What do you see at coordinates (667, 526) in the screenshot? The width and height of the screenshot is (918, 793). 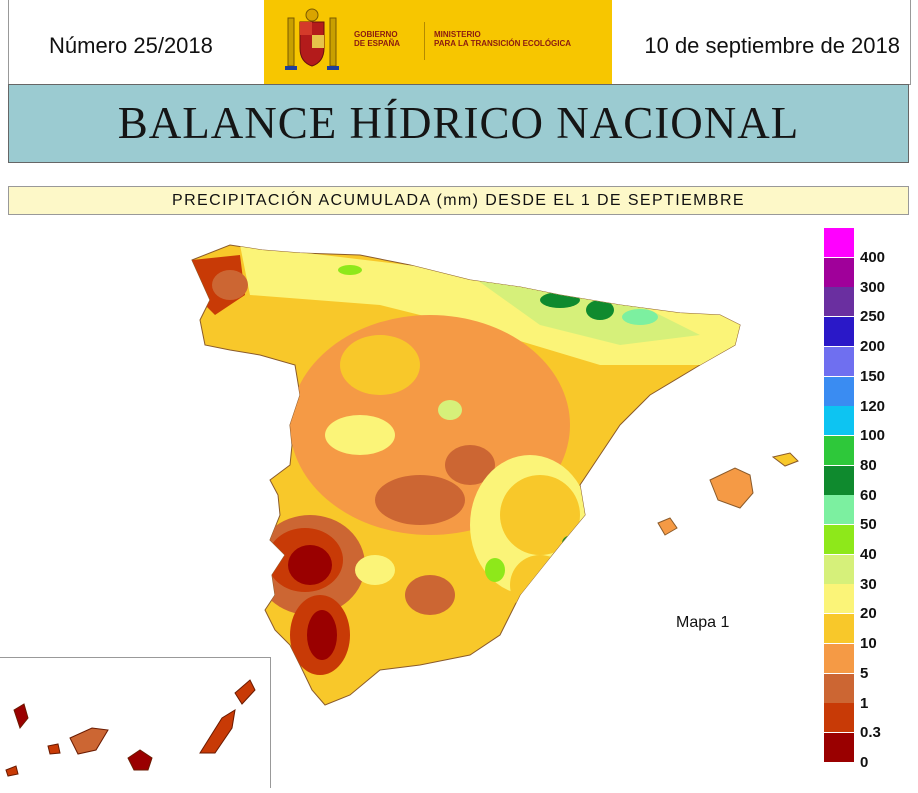 I see `ibiza-island` at bounding box center [667, 526].